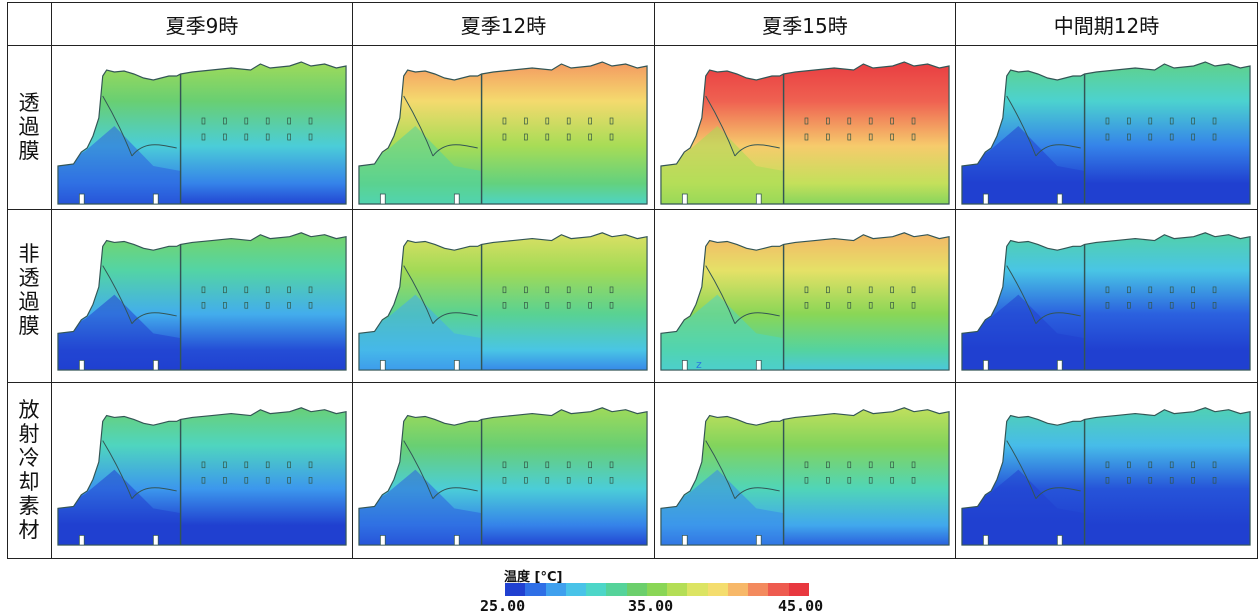 The image size is (1260, 616). I want to click on legend-color-bar, so click(657, 589).